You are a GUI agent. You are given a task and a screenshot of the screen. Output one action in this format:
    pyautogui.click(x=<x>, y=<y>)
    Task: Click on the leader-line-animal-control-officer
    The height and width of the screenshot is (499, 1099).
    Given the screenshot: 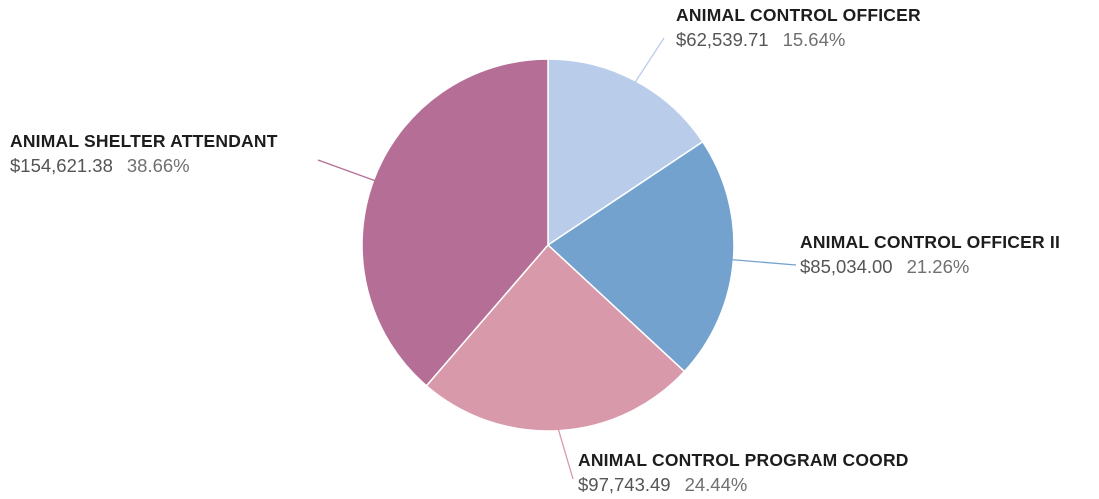 What is the action you would take?
    pyautogui.click(x=649, y=60)
    